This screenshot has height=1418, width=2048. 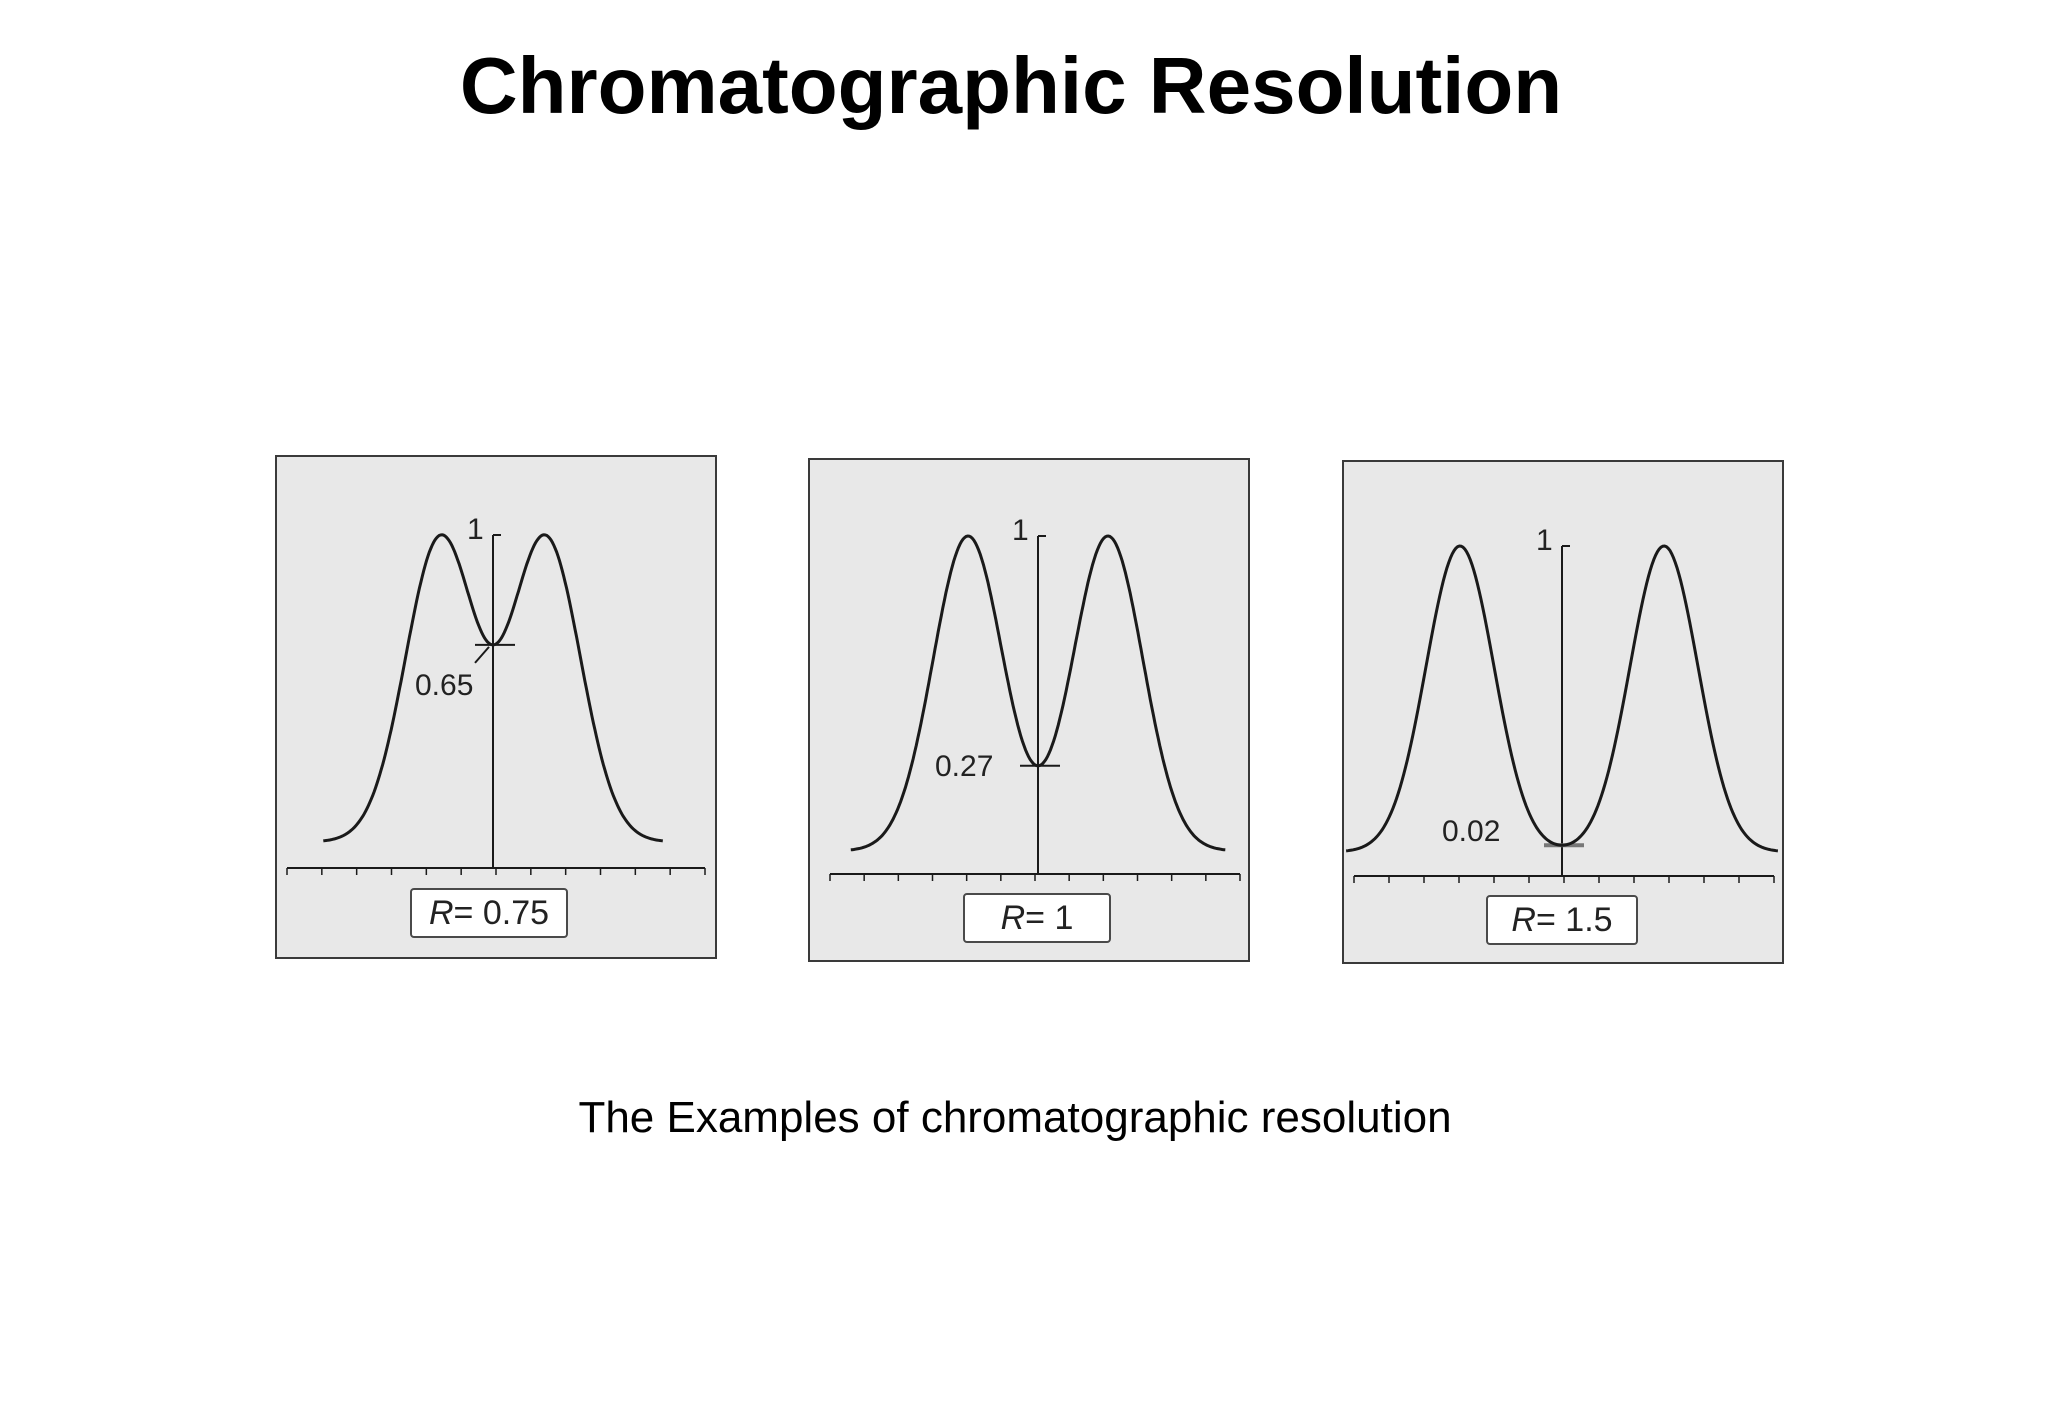 I want to click on peak-label-2: 1, so click(x=1544, y=540).